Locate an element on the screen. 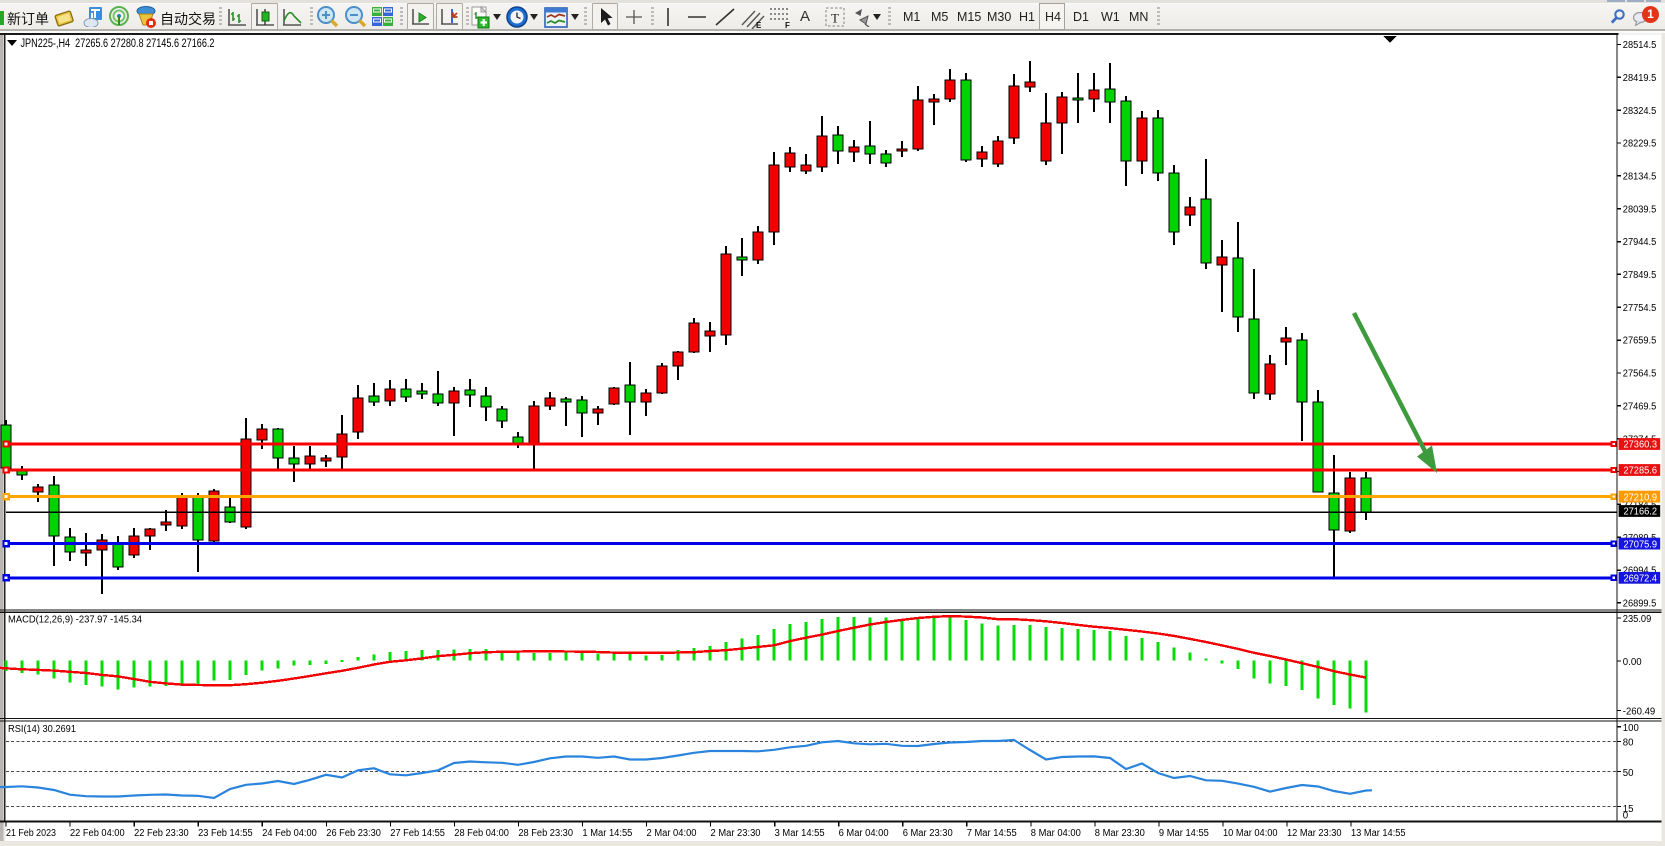 Image resolution: width=1665 pixels, height=846 pixels. svg-text: 7 Mar 14:55 is located at coordinates (992, 833).